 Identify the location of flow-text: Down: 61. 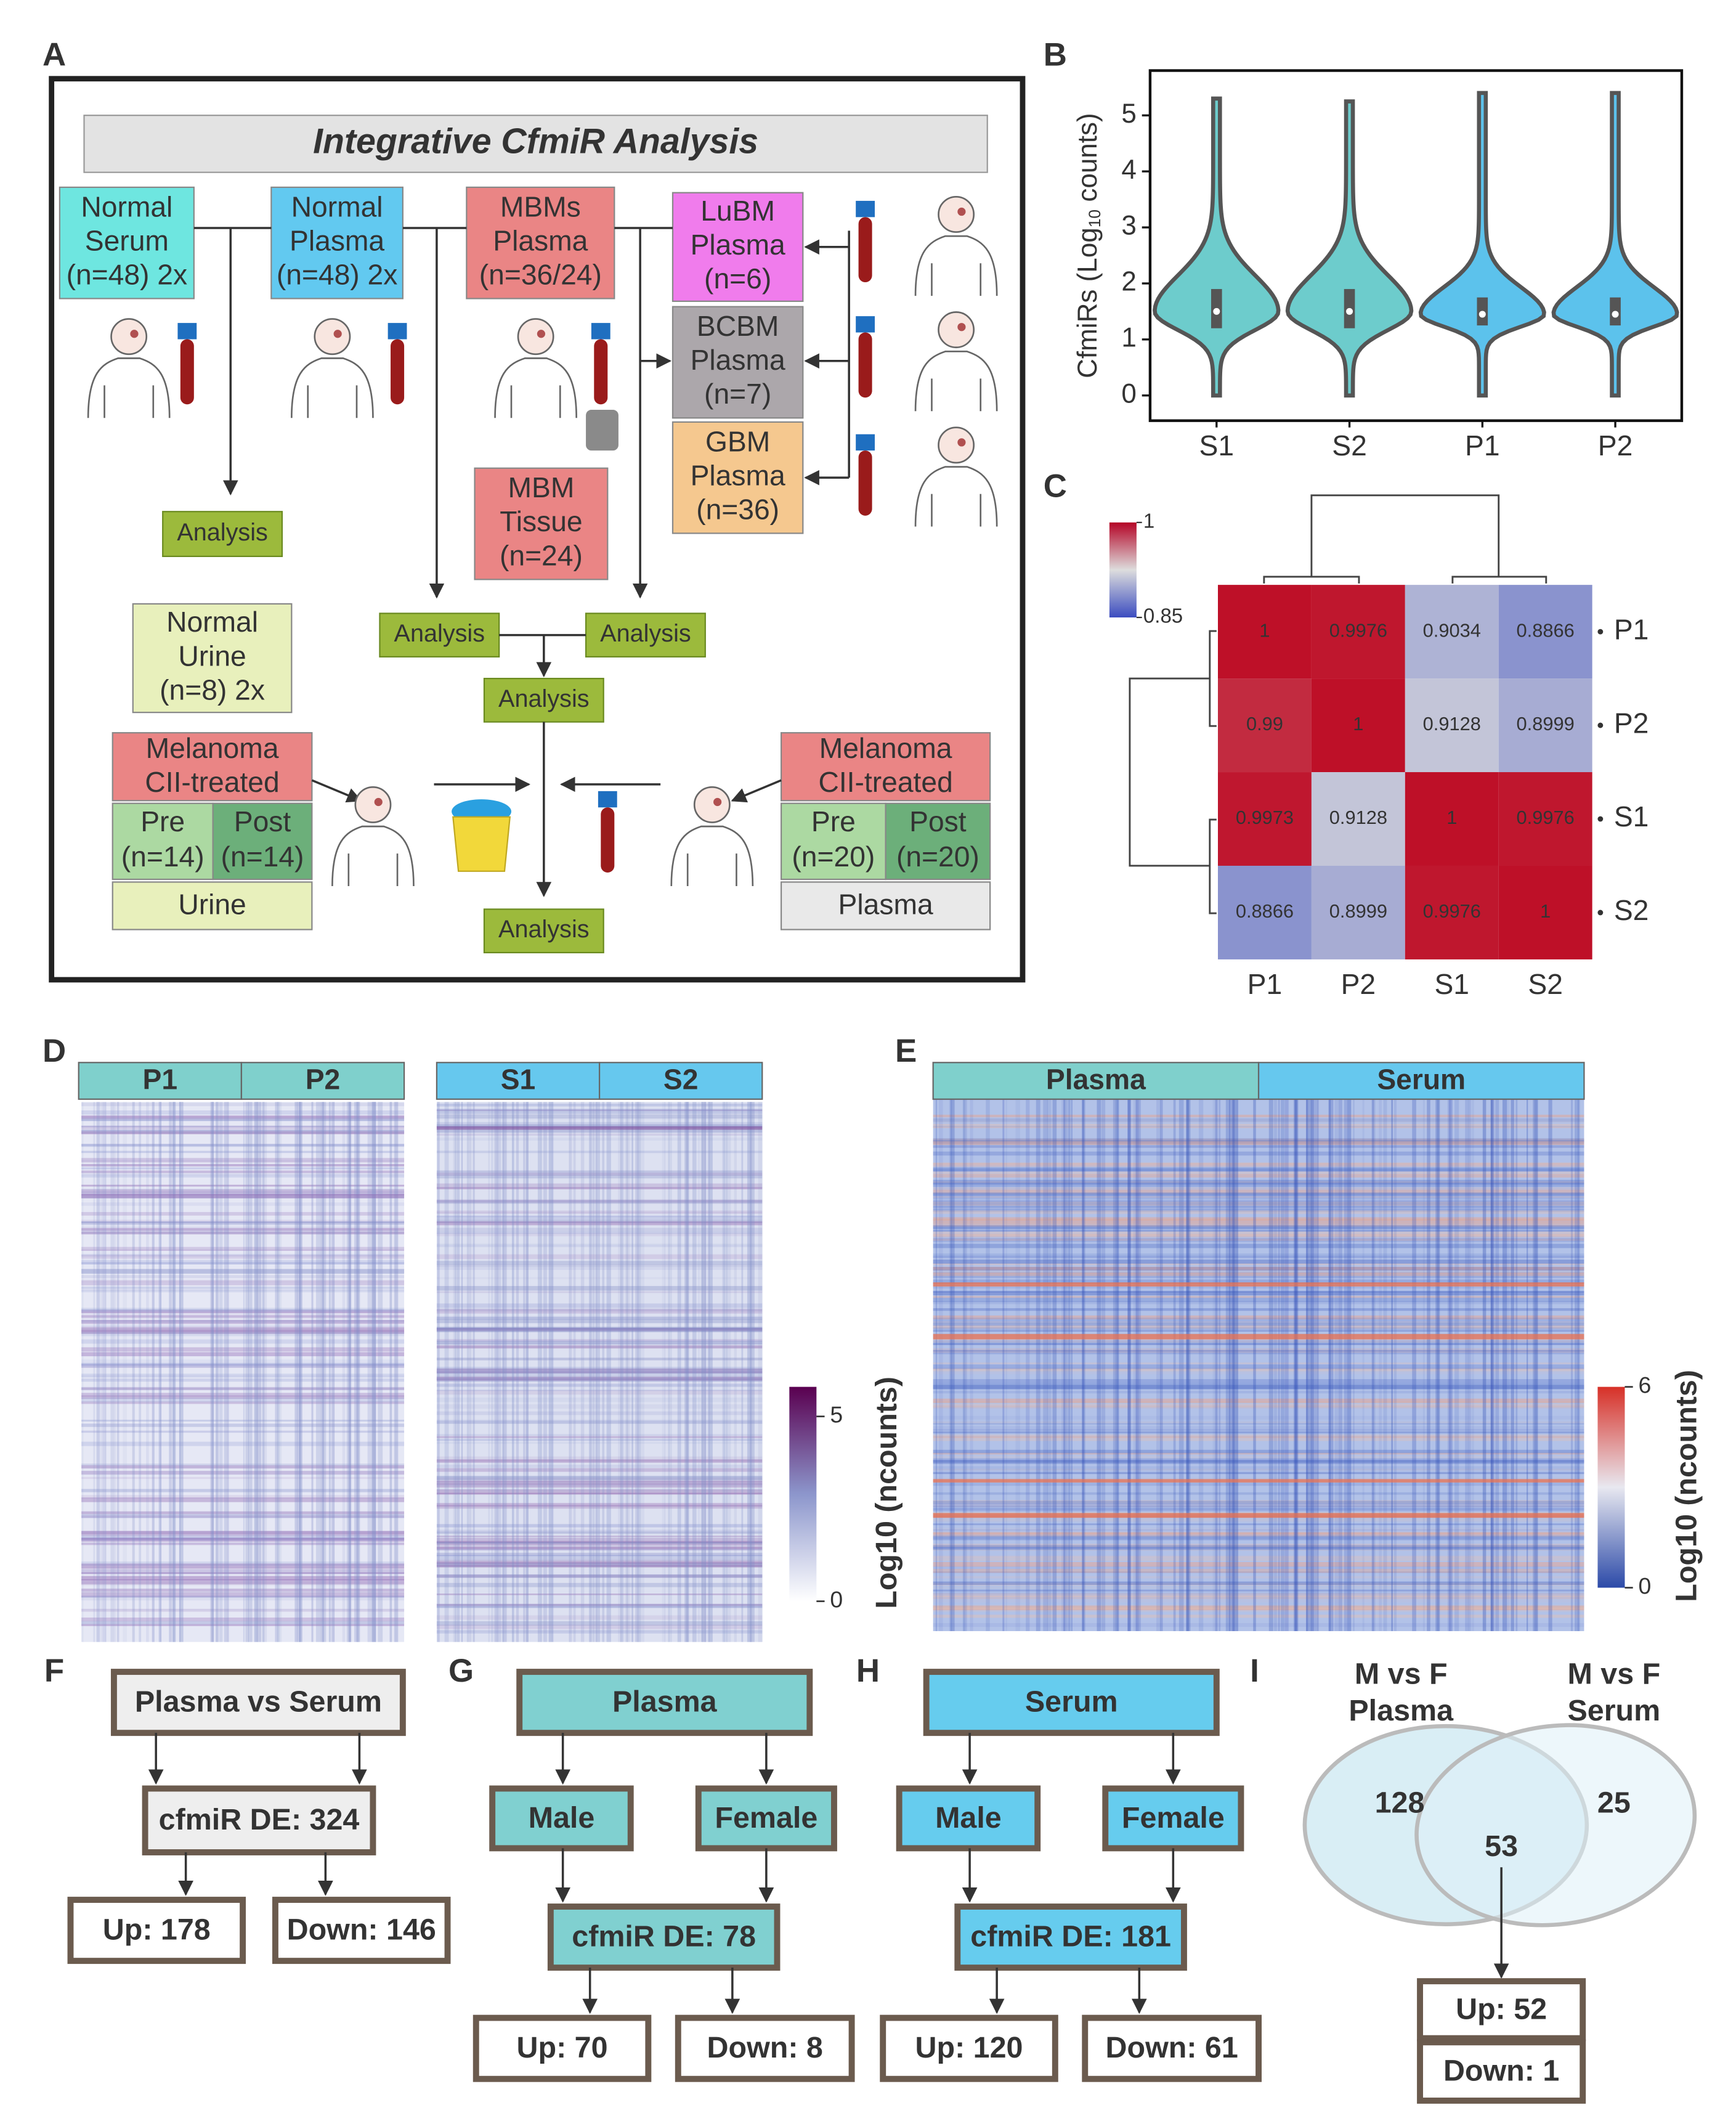
(1172, 2047).